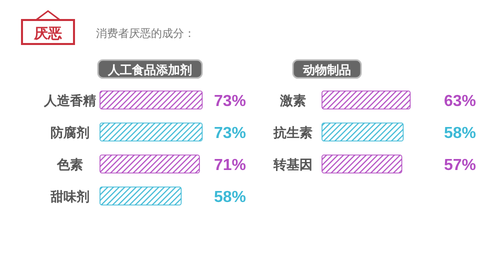 Image resolution: width=500 pixels, height=273 pixels. Describe the element at coordinates (230, 165) in the screenshot. I see `data-label: 71%` at that location.